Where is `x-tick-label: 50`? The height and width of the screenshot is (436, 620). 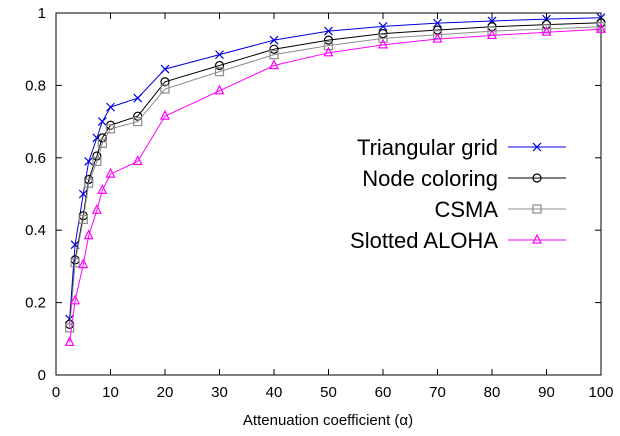
x-tick-label: 50 is located at coordinates (328, 392).